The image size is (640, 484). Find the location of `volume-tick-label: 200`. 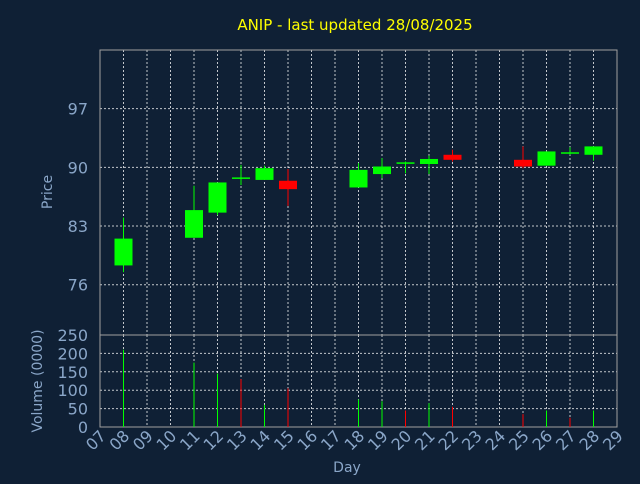

volume-tick-label: 200 is located at coordinates (72, 353).